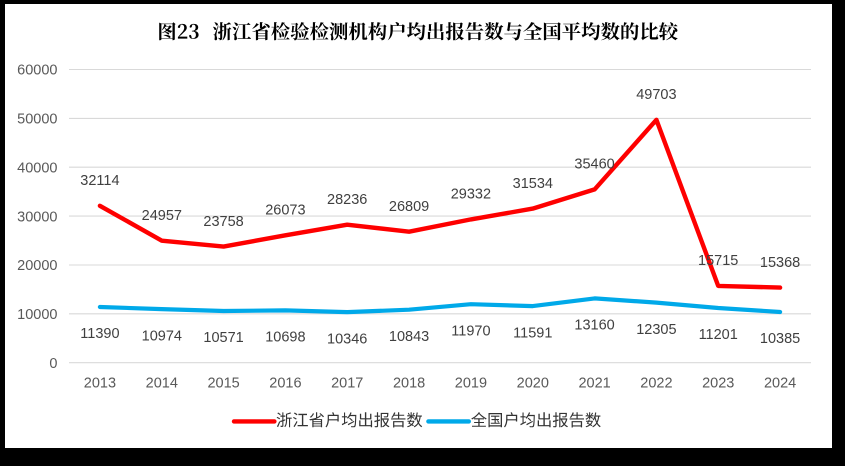 The image size is (845, 466). What do you see at coordinates (718, 261) in the screenshot?
I see `svg-text: 15715` at bounding box center [718, 261].